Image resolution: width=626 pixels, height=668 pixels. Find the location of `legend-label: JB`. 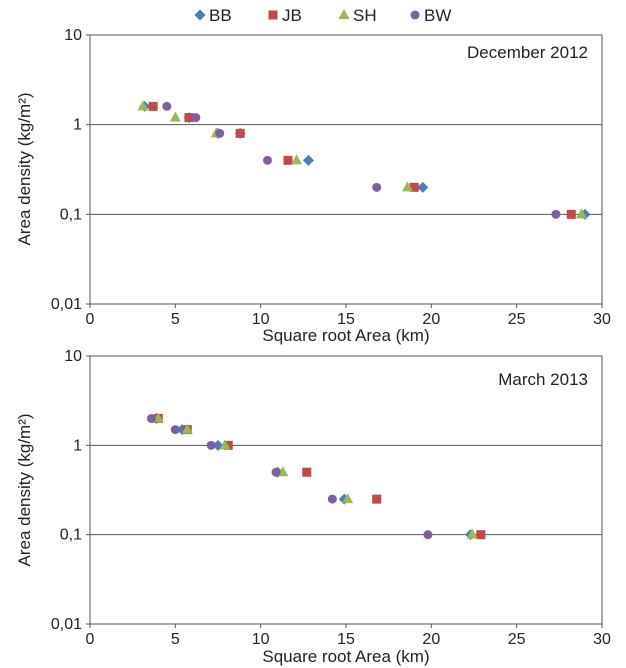

legend-label: JB is located at coordinates (292, 15).